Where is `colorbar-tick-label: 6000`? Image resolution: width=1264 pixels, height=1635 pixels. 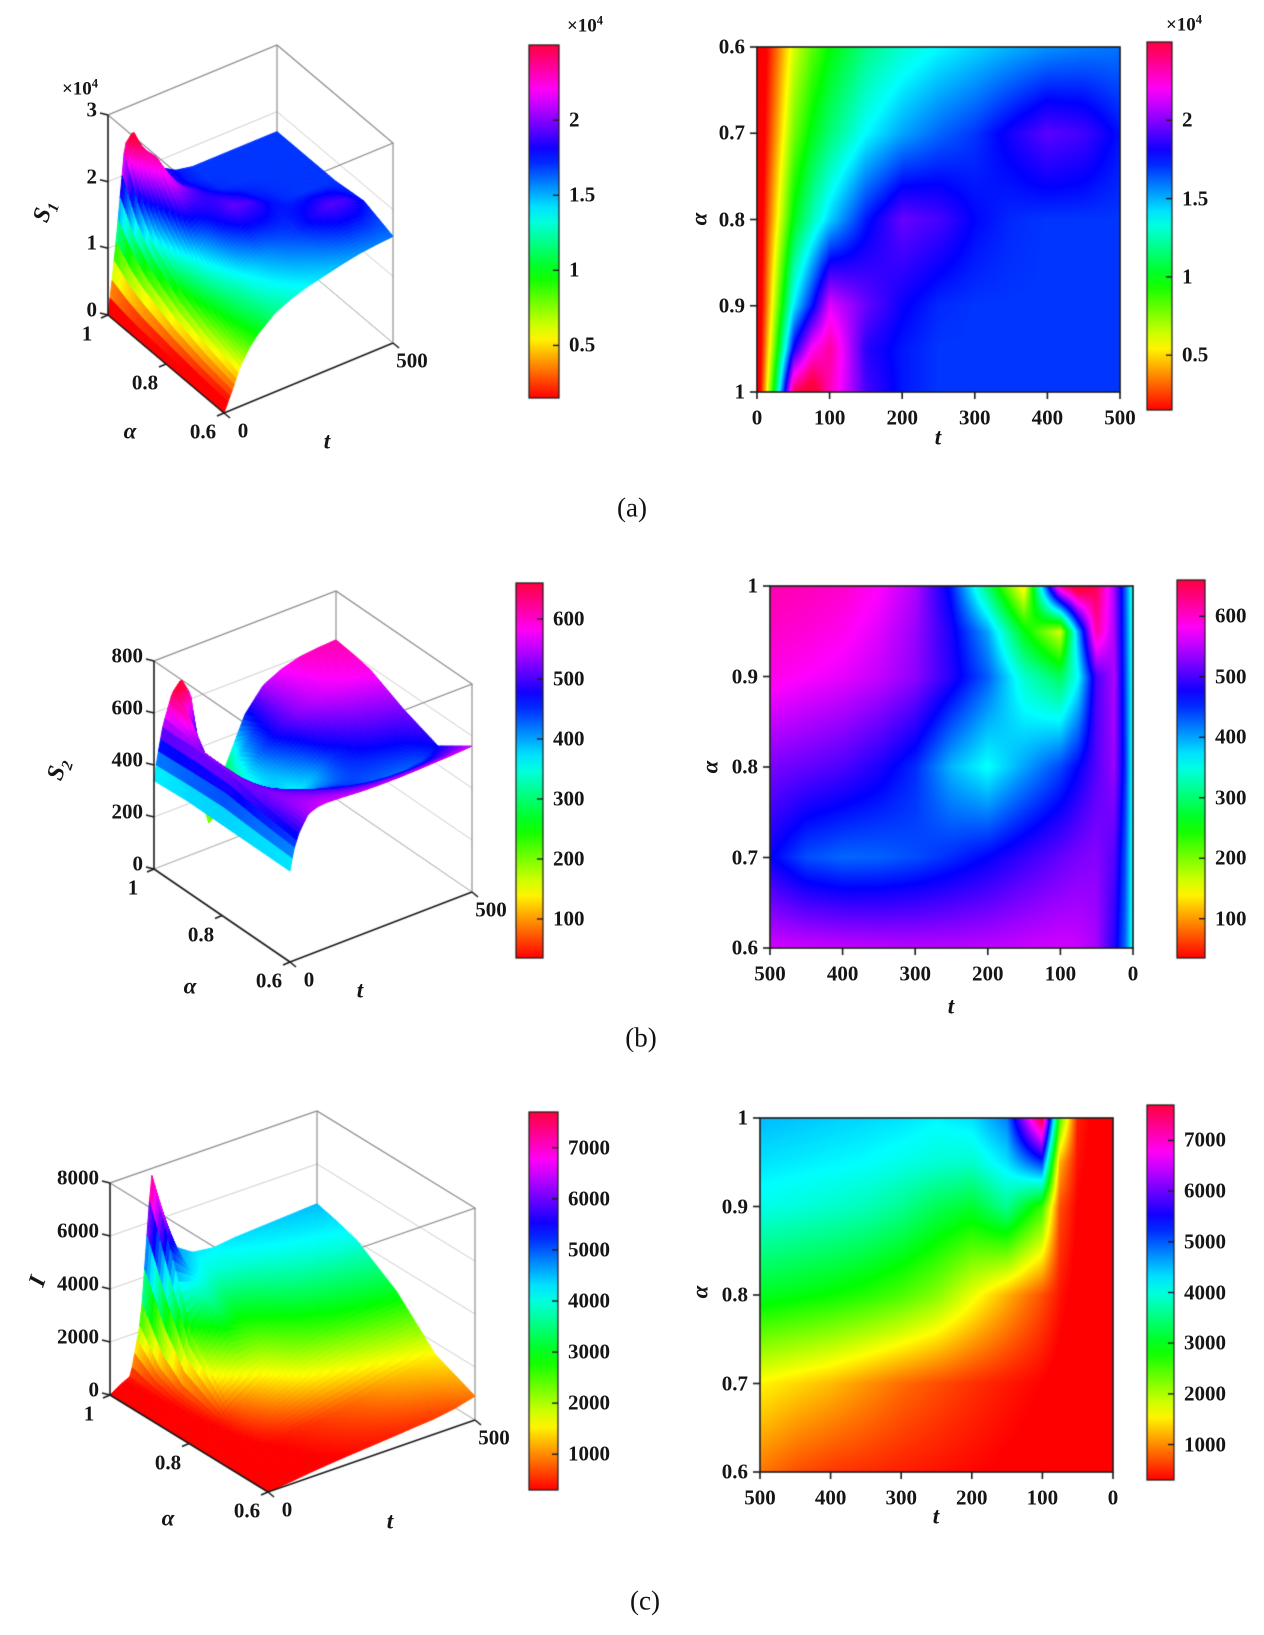
colorbar-tick-label: 6000 is located at coordinates (1205, 1190).